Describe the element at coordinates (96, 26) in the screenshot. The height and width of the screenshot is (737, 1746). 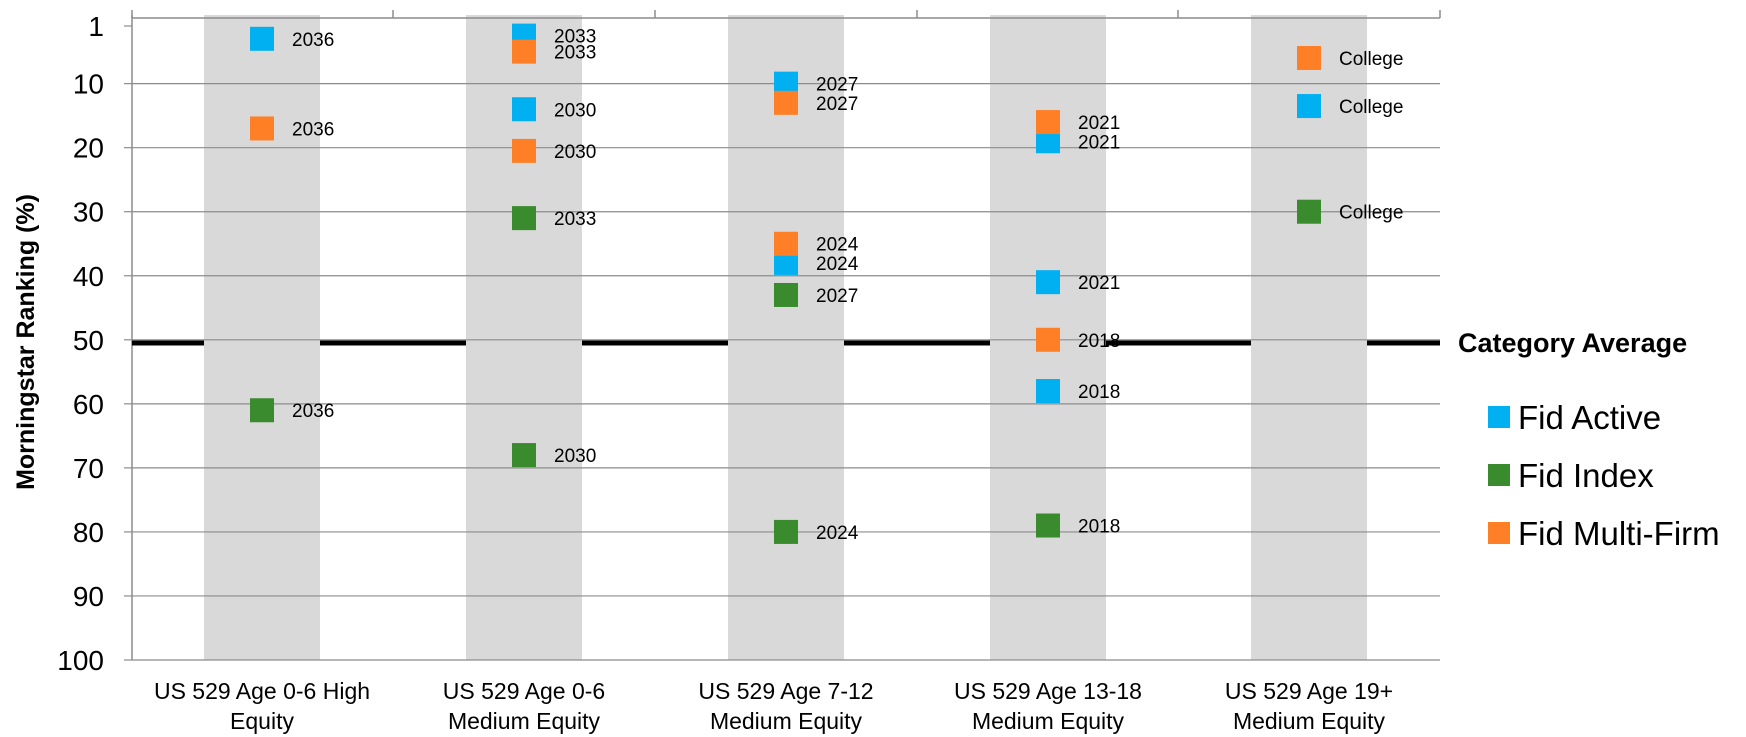
I see `y-tick-label: 1` at that location.